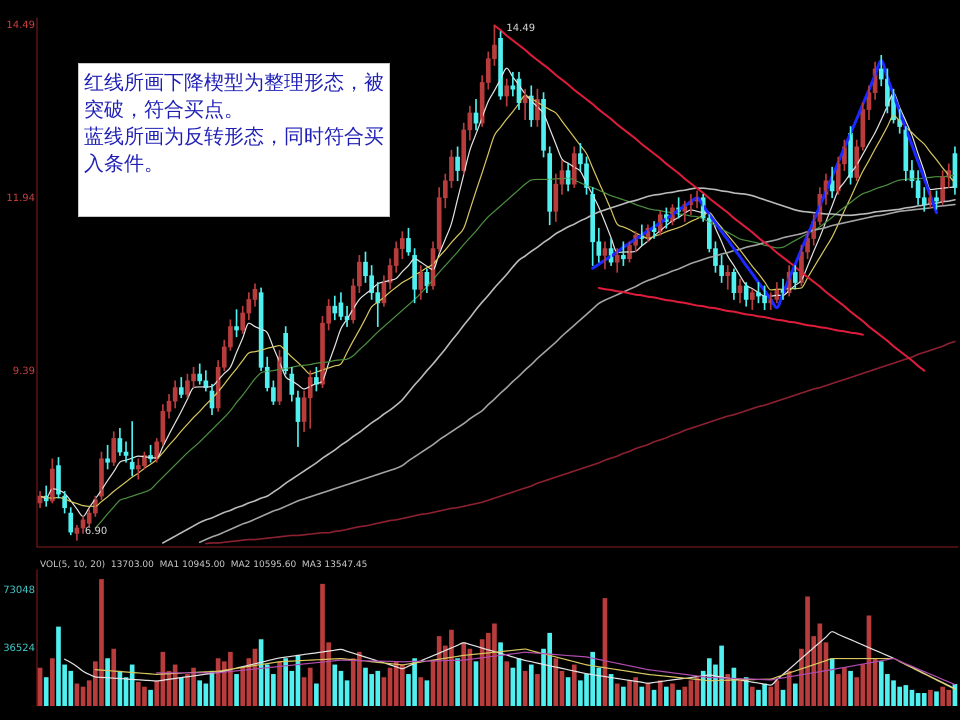  I want to click on y-tick-label: 11.94, so click(20, 198).